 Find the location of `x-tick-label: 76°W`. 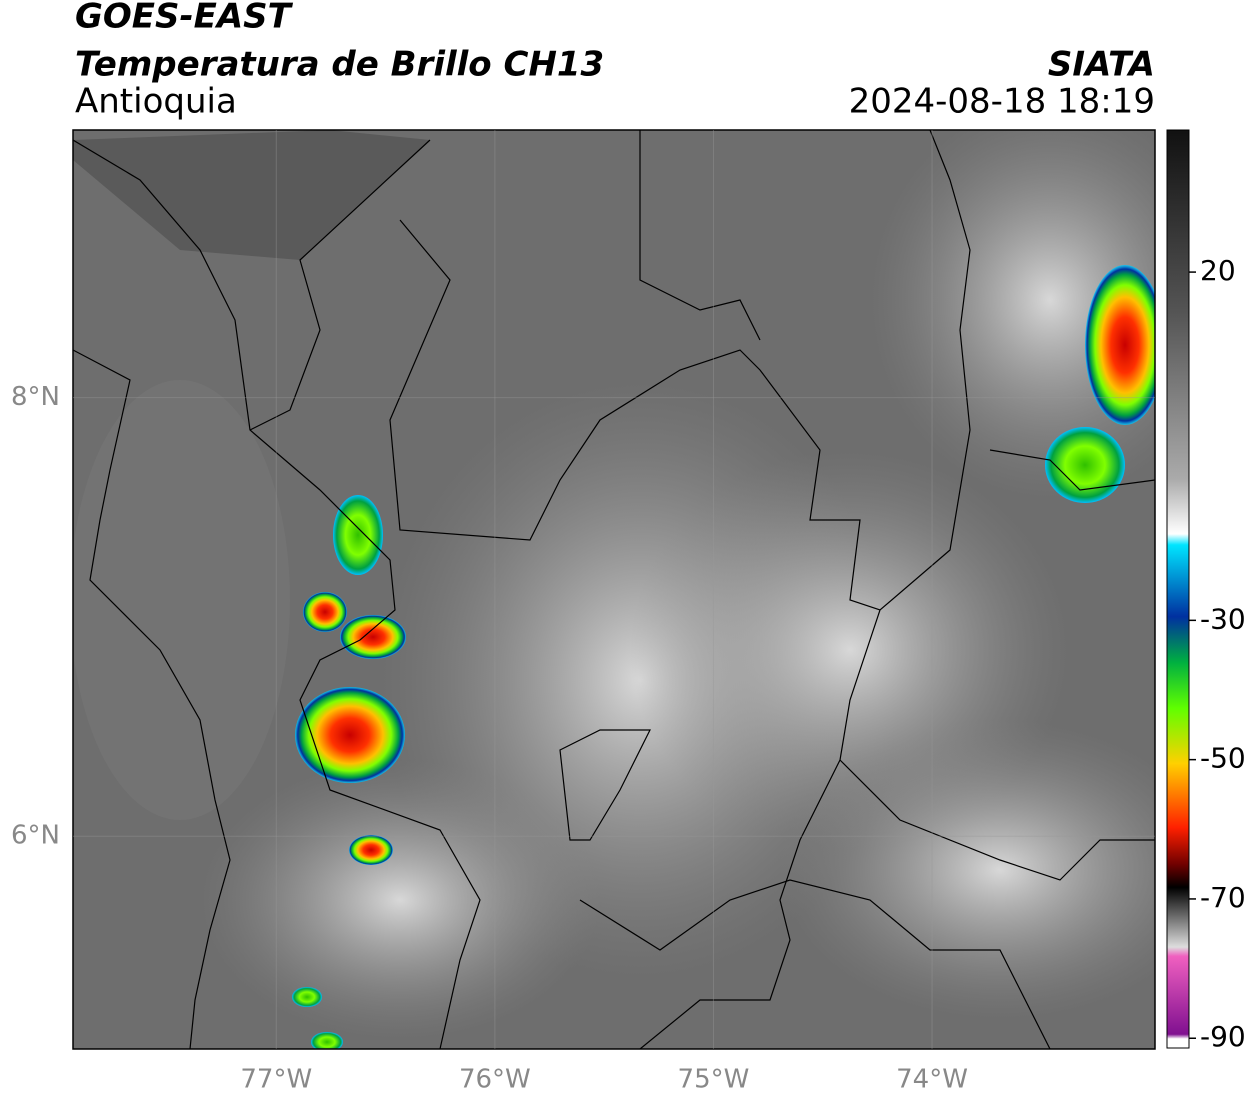

x-tick-label: 76°W is located at coordinates (495, 1080).